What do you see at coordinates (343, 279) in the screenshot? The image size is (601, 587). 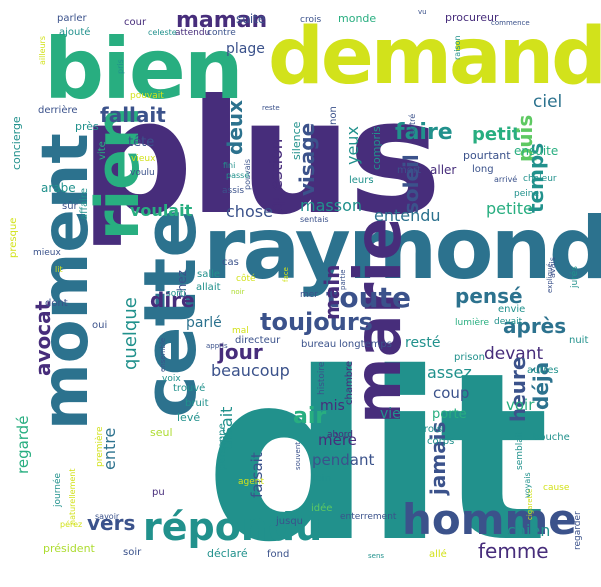 I see `word-partie: partie` at bounding box center [343, 279].